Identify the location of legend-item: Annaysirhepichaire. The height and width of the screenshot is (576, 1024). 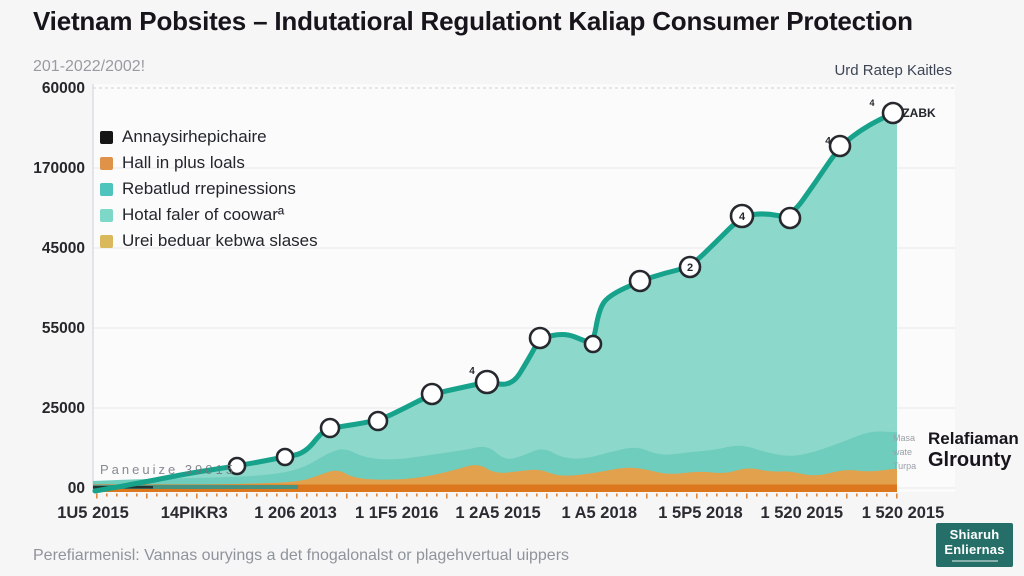
(209, 137).